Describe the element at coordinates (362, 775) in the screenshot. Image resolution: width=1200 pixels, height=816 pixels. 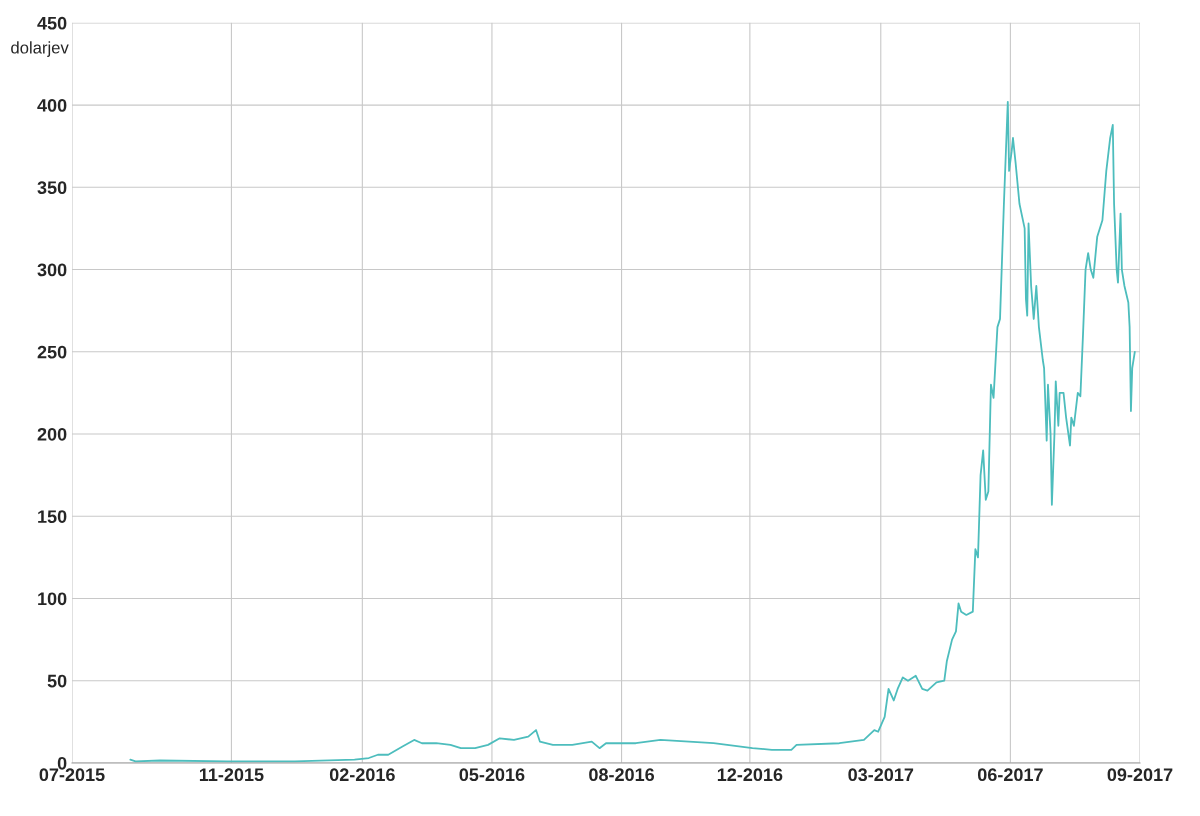
I see `x-tick-label: 02-2016` at that location.